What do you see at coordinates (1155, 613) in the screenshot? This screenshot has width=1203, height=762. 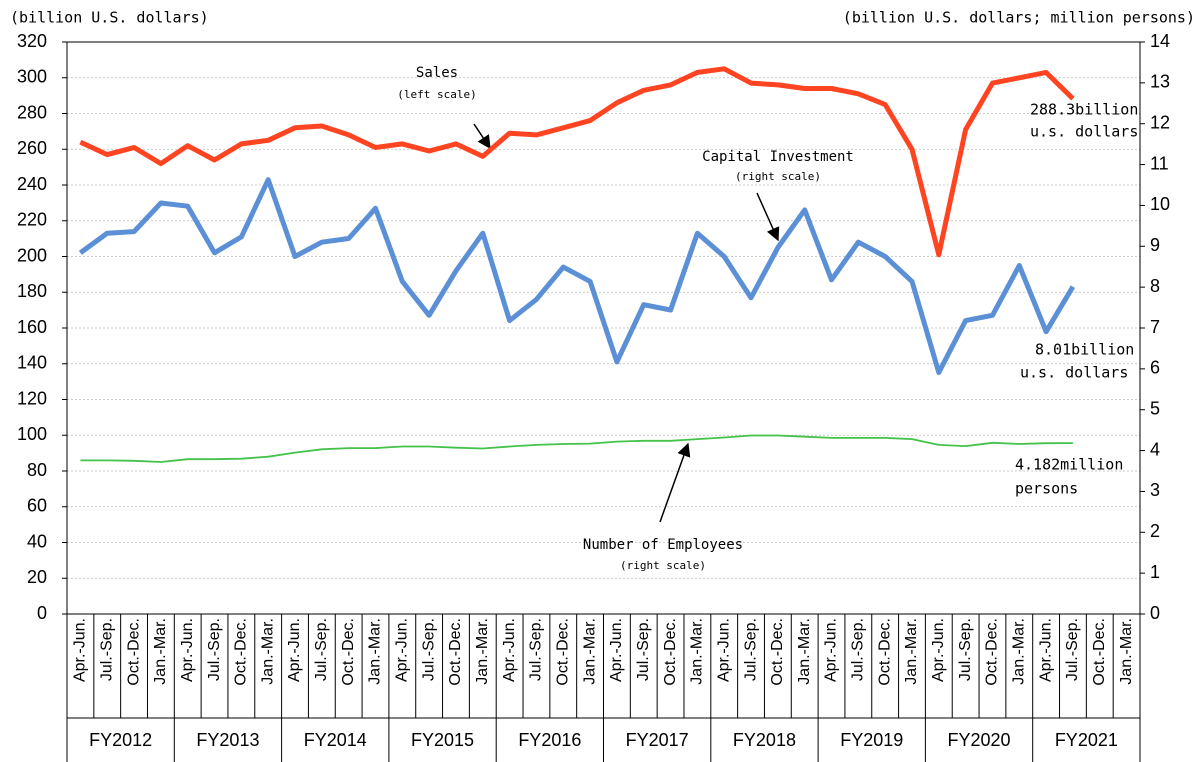 I see `y2-tick-label: 0` at bounding box center [1155, 613].